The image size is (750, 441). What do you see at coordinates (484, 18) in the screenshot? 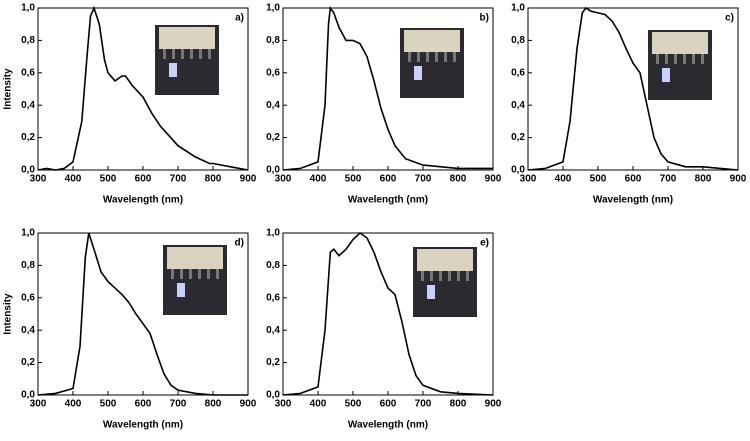
I see `panel-label: b)` at bounding box center [484, 18].